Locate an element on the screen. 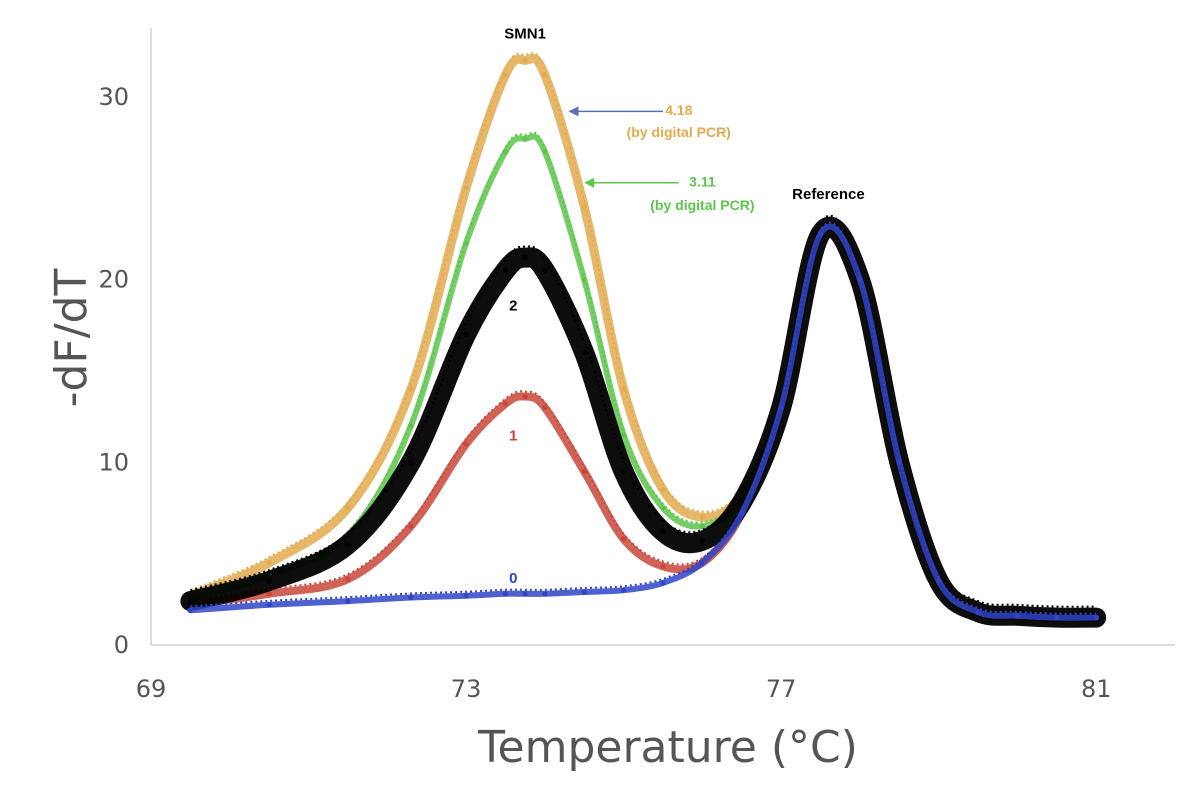  x-axis-title: Temperature (°C) is located at coordinates (667, 747).